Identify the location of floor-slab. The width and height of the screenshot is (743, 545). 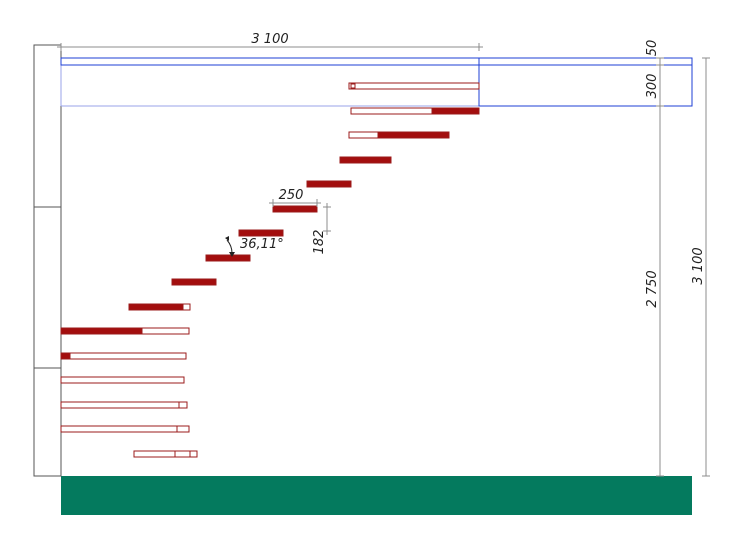
(376, 82).